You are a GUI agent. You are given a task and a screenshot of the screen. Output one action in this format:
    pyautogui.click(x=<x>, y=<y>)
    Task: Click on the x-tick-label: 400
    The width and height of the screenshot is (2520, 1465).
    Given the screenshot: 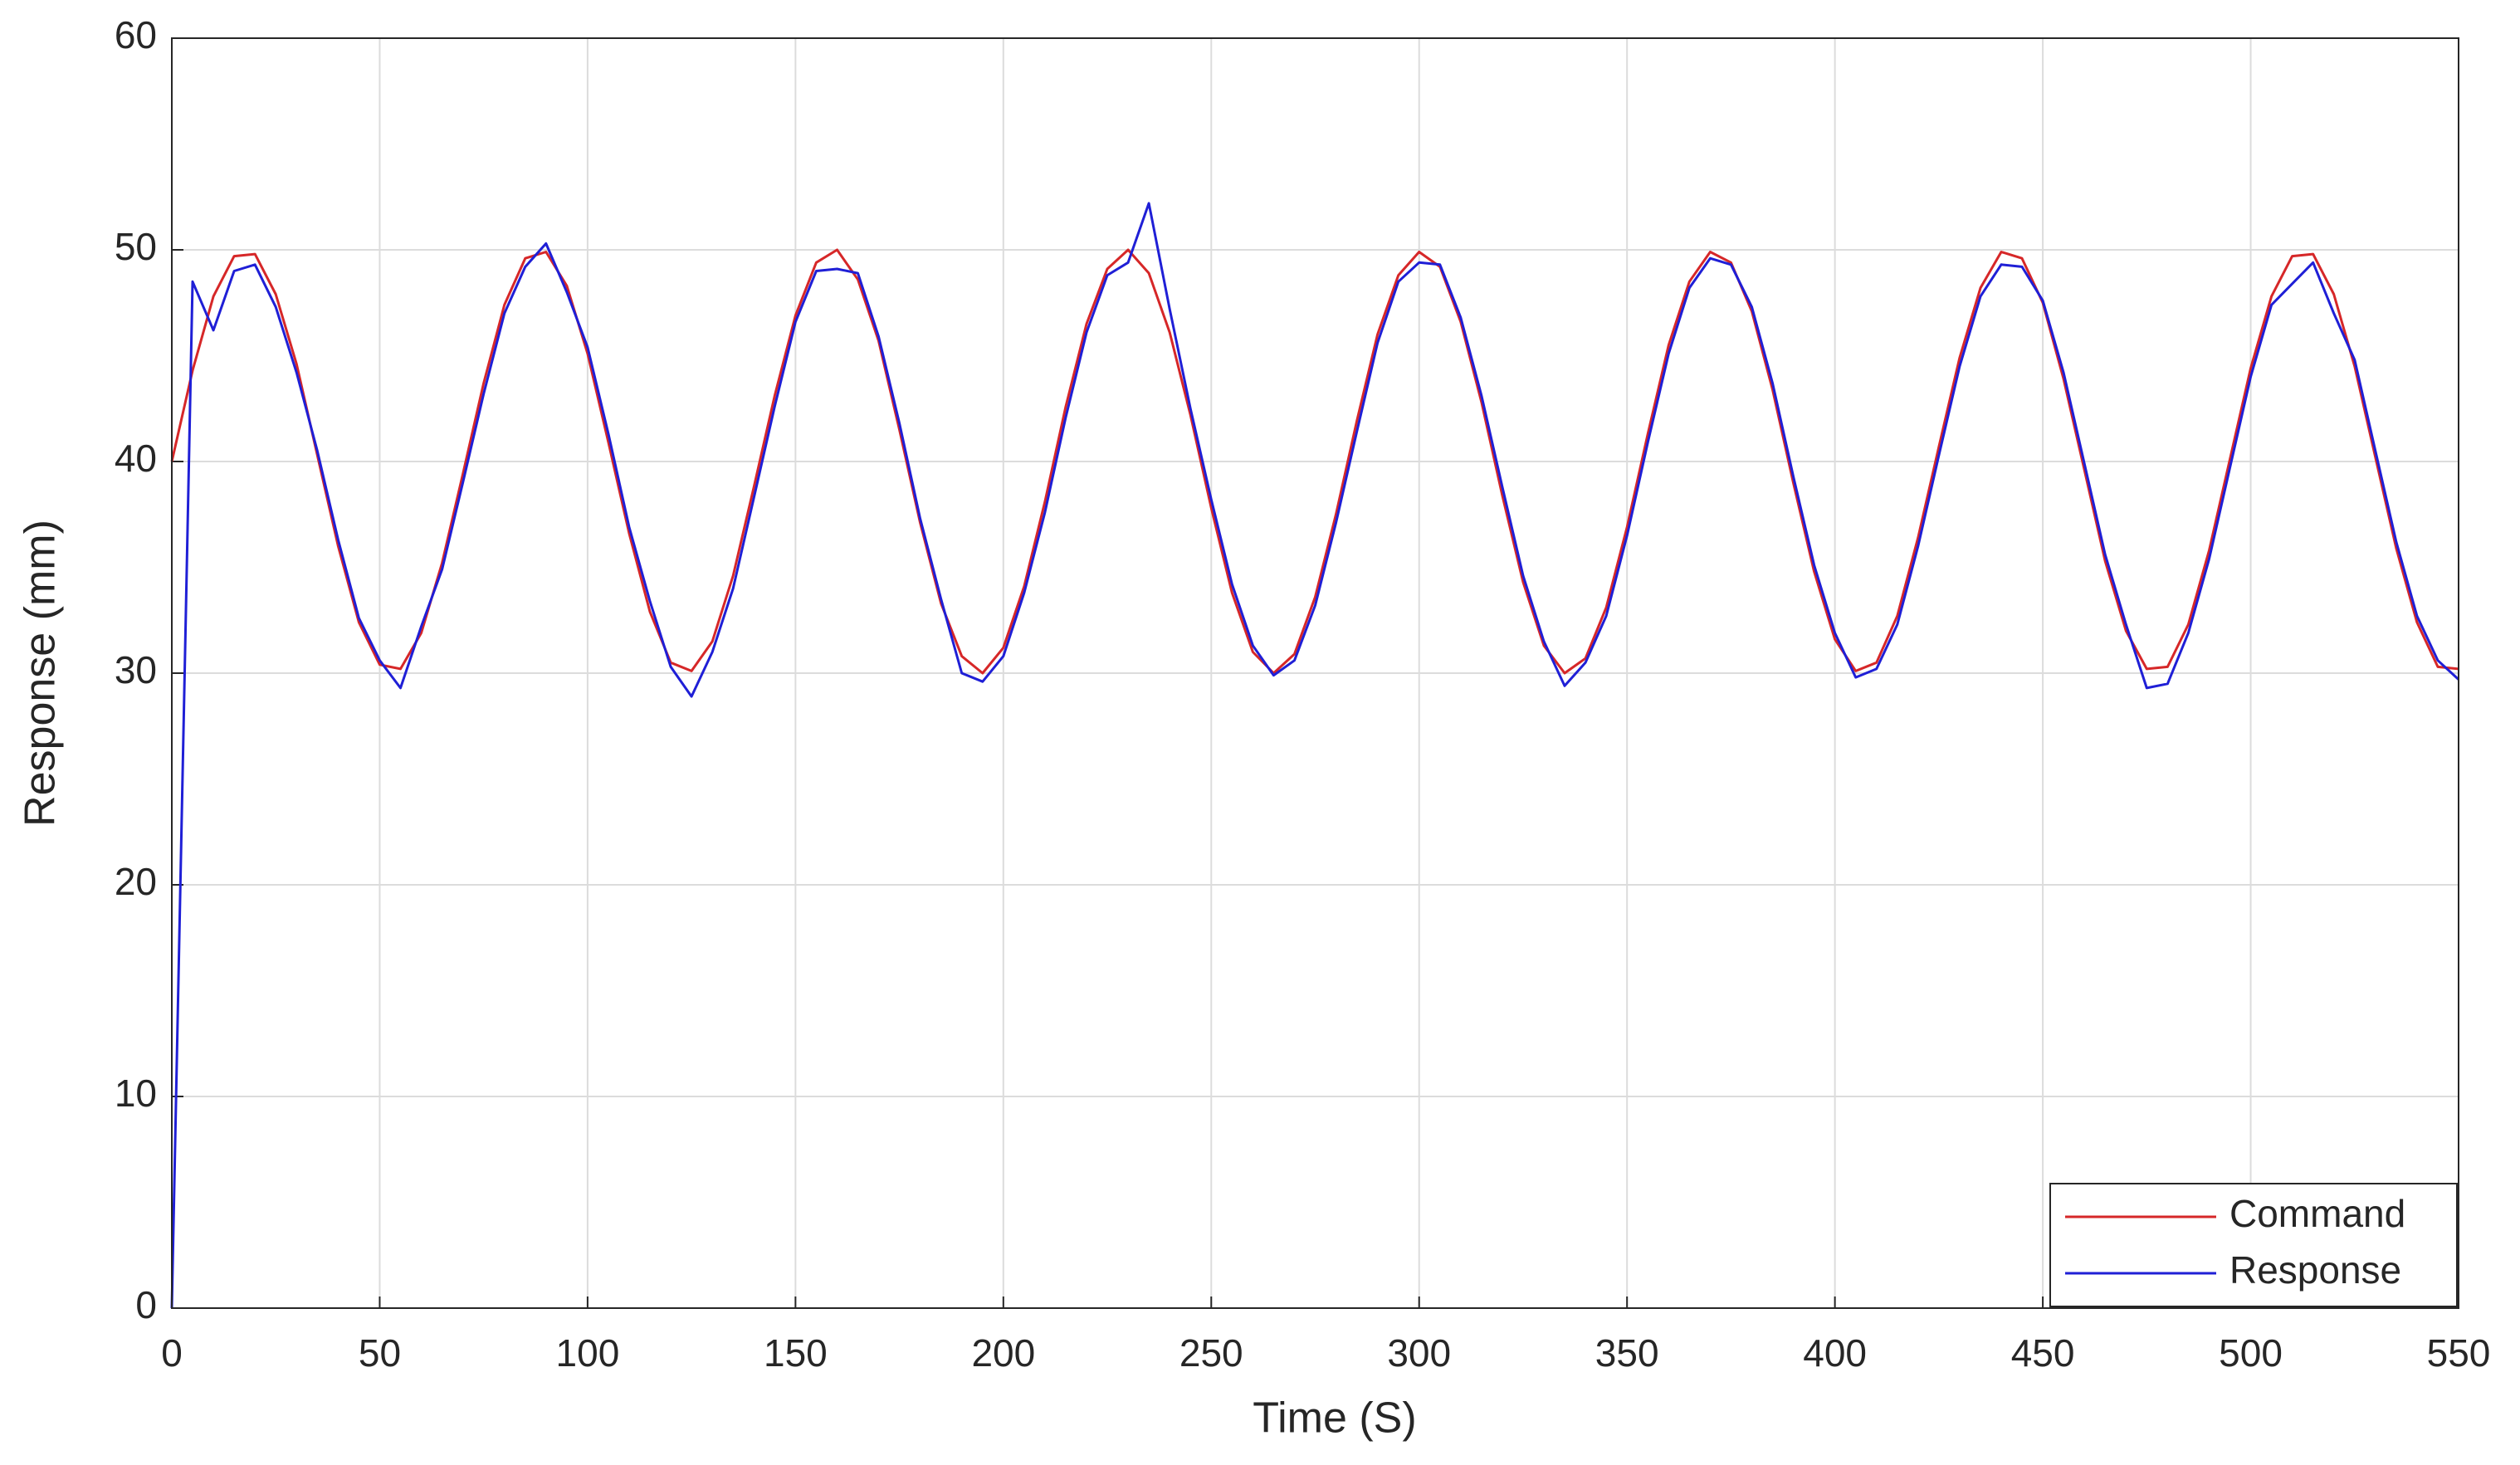 What is the action you would take?
    pyautogui.click(x=1835, y=1353)
    